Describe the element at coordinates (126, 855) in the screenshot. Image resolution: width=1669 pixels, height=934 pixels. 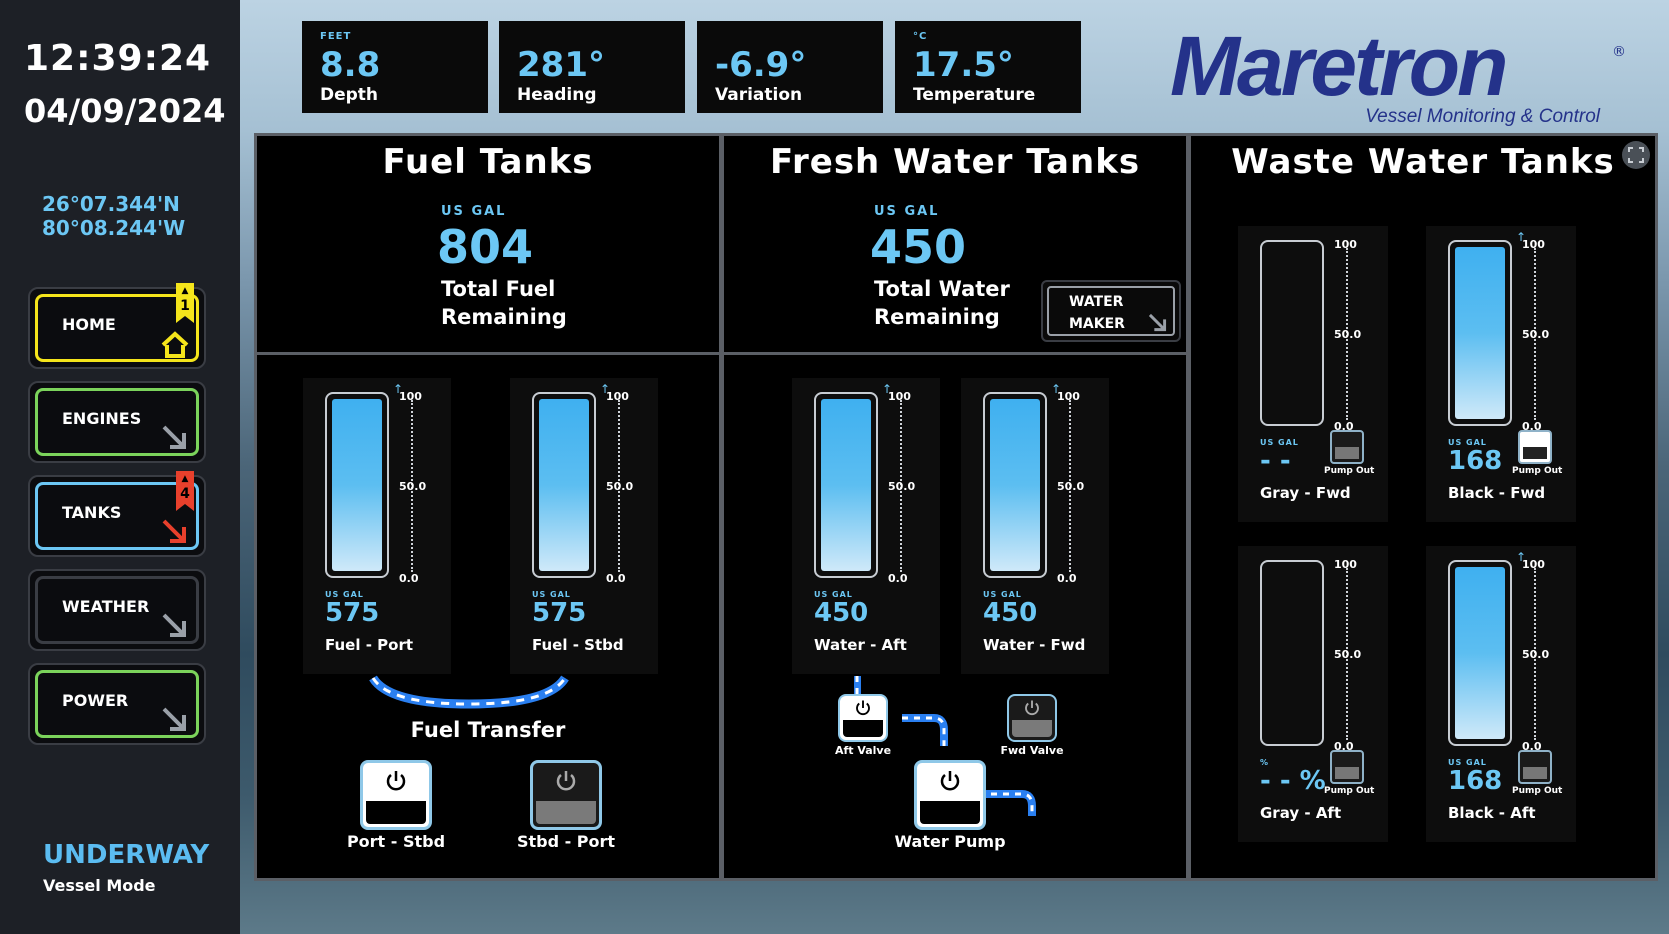
I see `vessel-mode-value: UNDERWAY` at that location.